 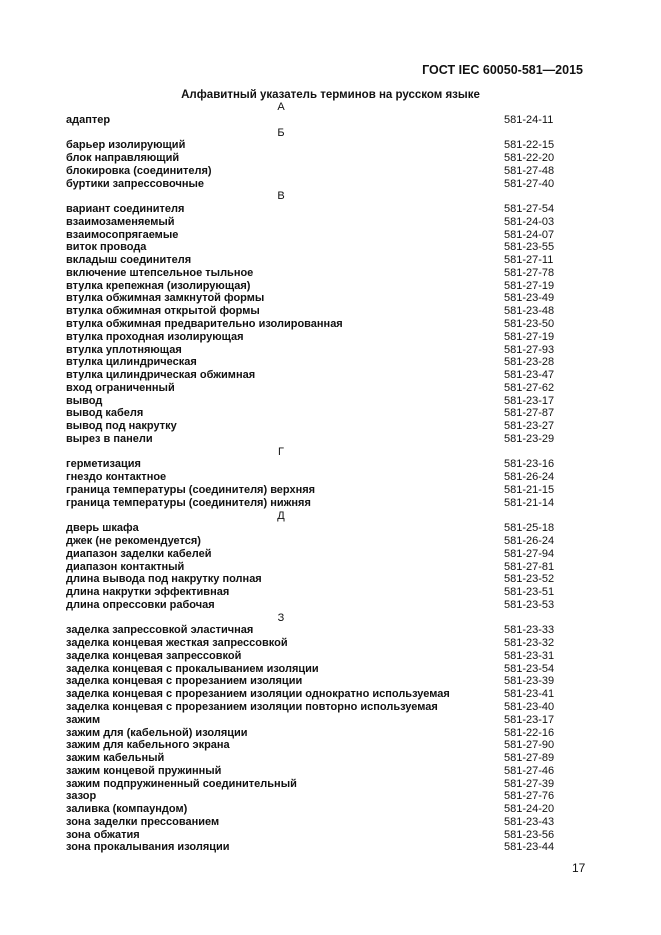 What do you see at coordinates (177, 643) in the screenshot?
I see `entry-term: заделка концевая жесткая запрессовкой` at bounding box center [177, 643].